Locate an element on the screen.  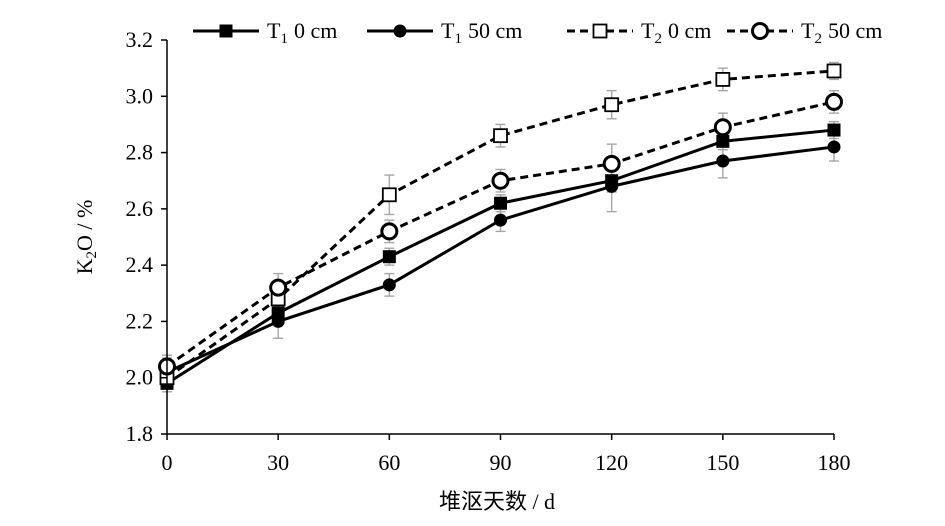
y-tick-label: 2.4 is located at coordinates (140, 264).